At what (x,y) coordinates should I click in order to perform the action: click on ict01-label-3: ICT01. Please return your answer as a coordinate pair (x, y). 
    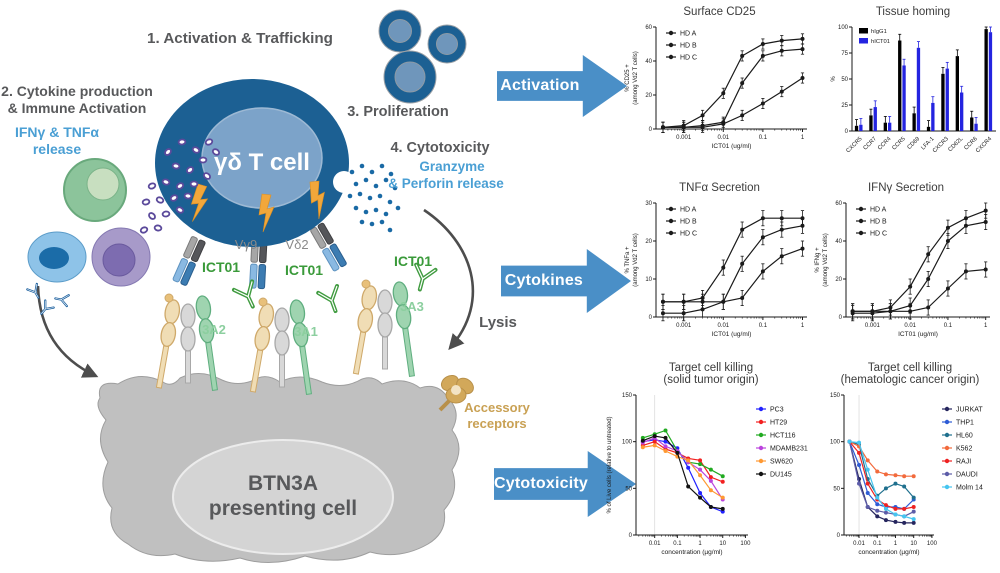
    Looking at the image, I should click on (413, 261).